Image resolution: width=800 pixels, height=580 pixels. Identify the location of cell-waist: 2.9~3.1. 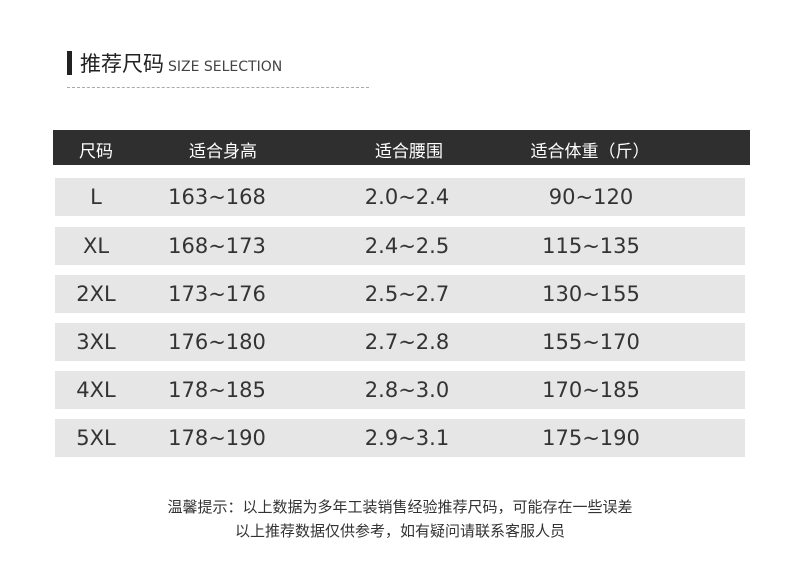
(407, 438).